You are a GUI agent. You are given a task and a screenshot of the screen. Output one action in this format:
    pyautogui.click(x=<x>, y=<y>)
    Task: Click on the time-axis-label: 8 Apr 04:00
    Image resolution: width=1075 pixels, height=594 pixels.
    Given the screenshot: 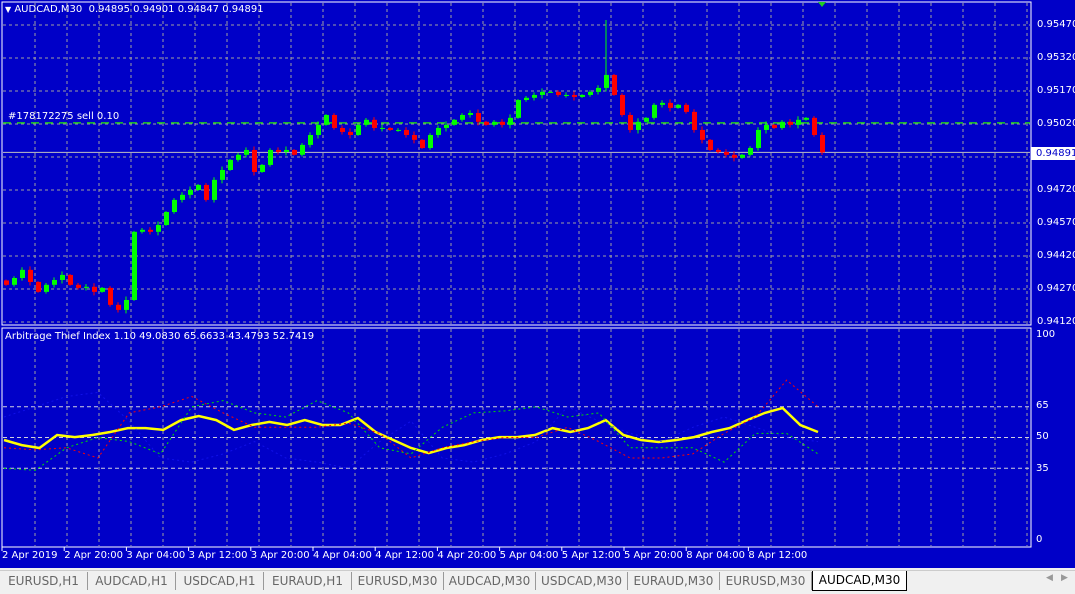 What is the action you would take?
    pyautogui.click(x=716, y=555)
    